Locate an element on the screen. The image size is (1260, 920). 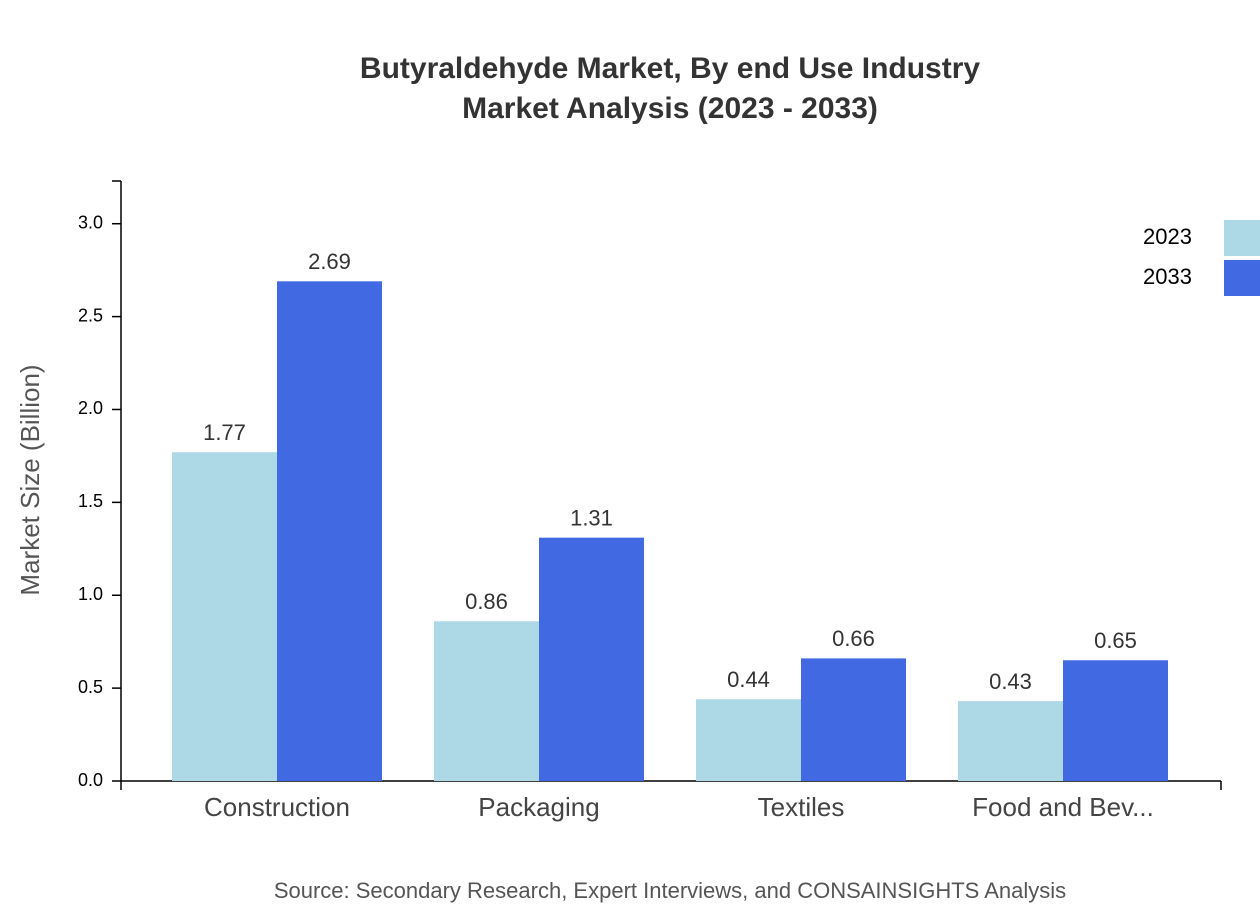
y-tick-label: 2.0 is located at coordinates (90, 408).